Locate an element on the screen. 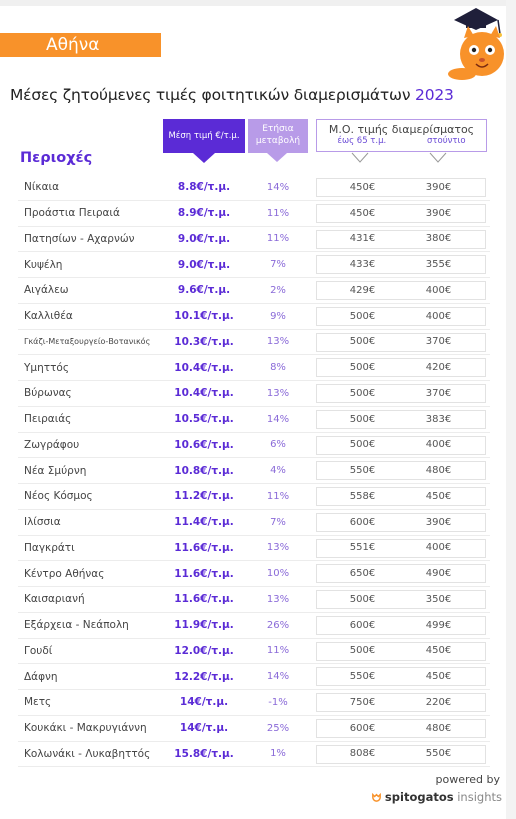  yearly-change: 13% is located at coordinates (278, 548).